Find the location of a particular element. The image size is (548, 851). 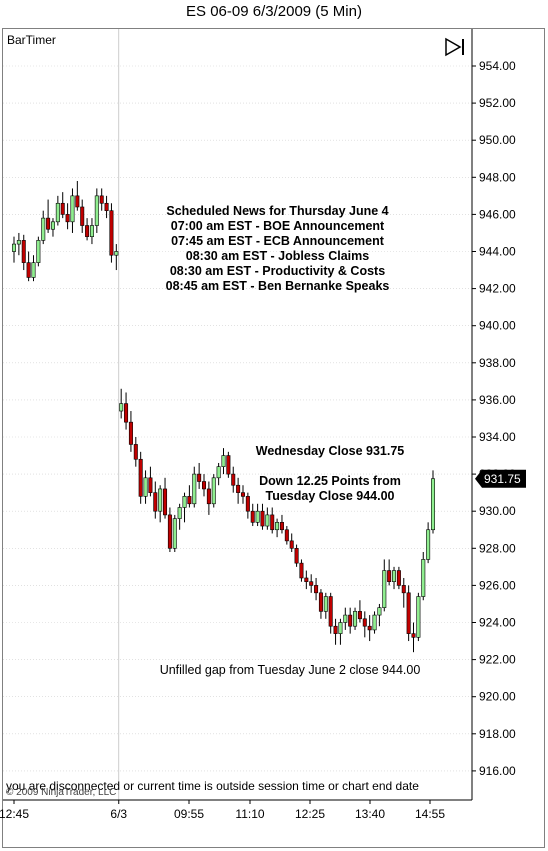

last-price-tag: 931.75 is located at coordinates (500, 478).